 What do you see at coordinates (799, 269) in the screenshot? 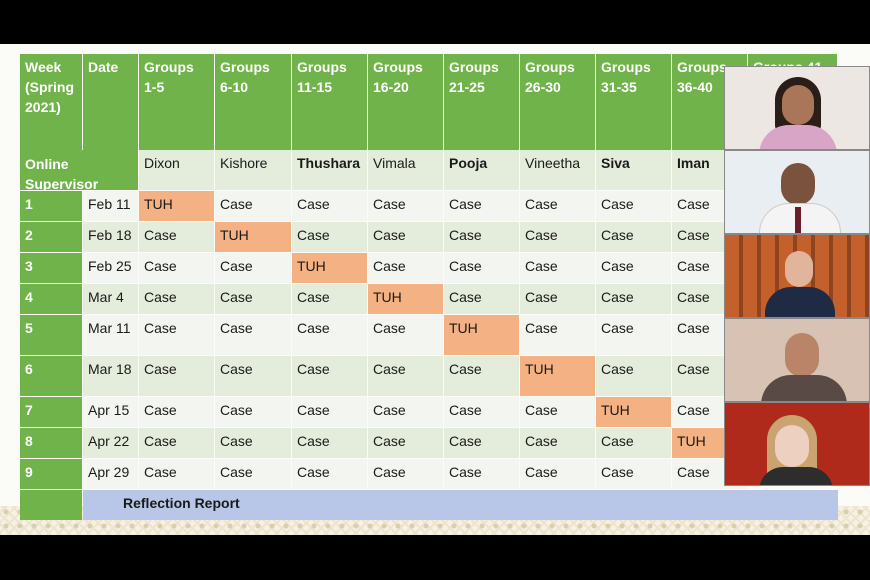
I see `participant-3-face-icon` at bounding box center [799, 269].